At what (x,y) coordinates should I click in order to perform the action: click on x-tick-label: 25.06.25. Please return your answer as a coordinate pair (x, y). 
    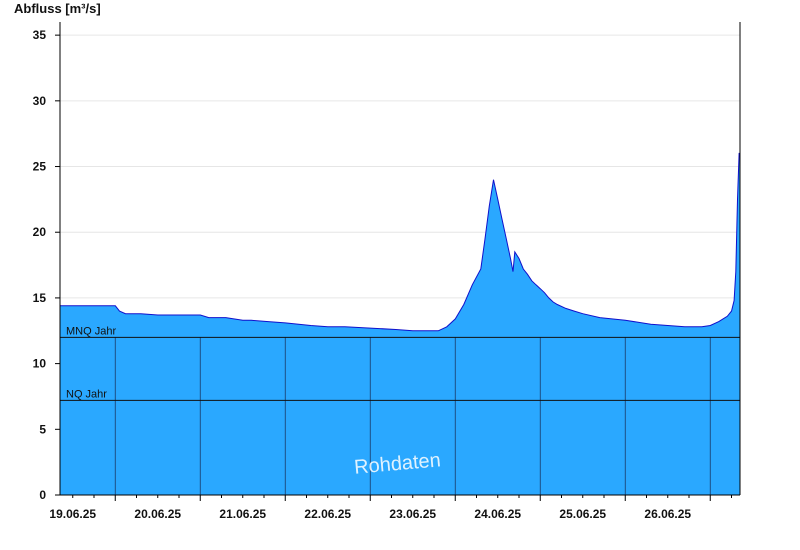
    Looking at the image, I should click on (582, 514).